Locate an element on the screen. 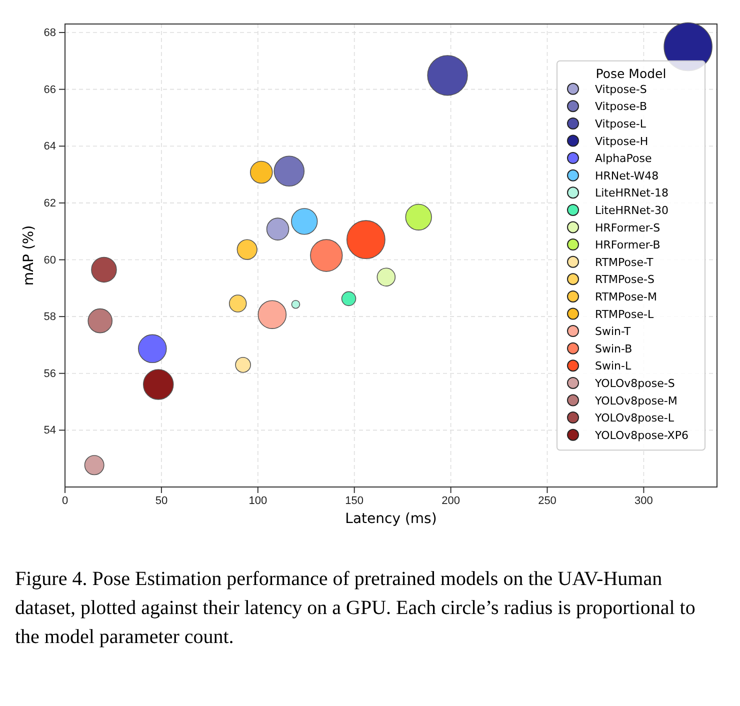 The height and width of the screenshot is (706, 740). y-tick-label: 62 is located at coordinates (50, 203).